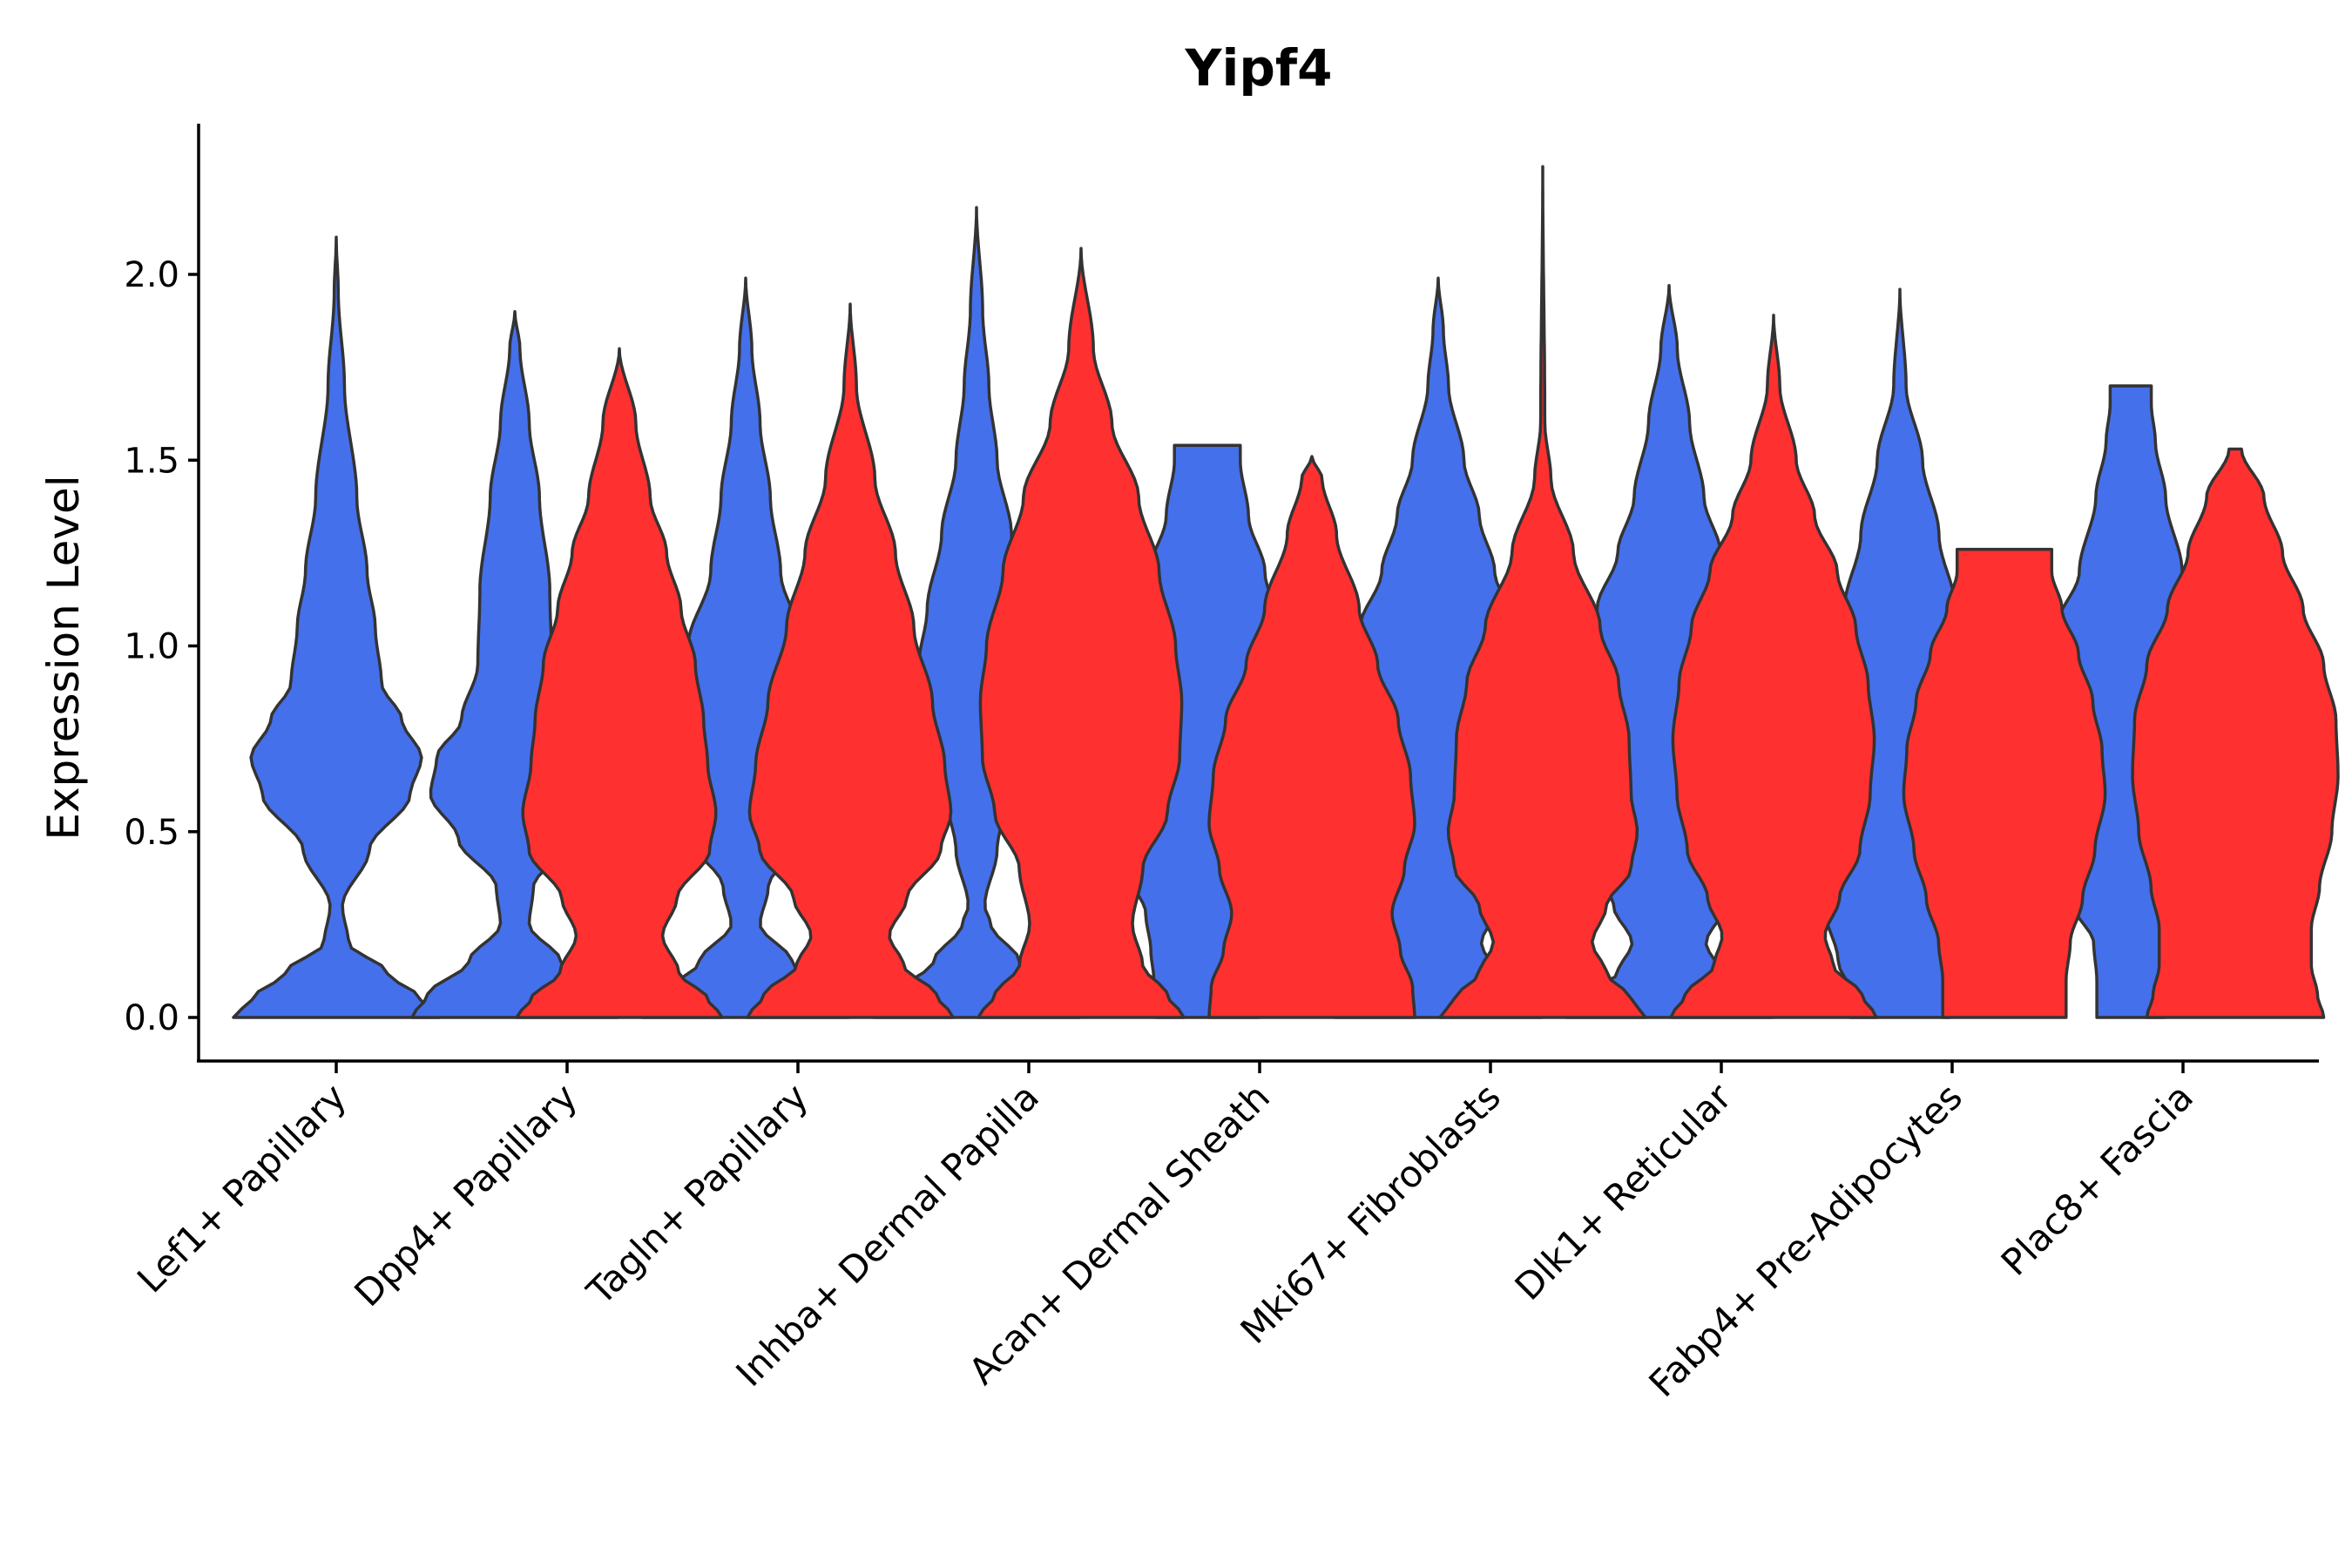 The height and width of the screenshot is (1568, 2352). I want to click on y-tick-label: 1.0, so click(151, 647).